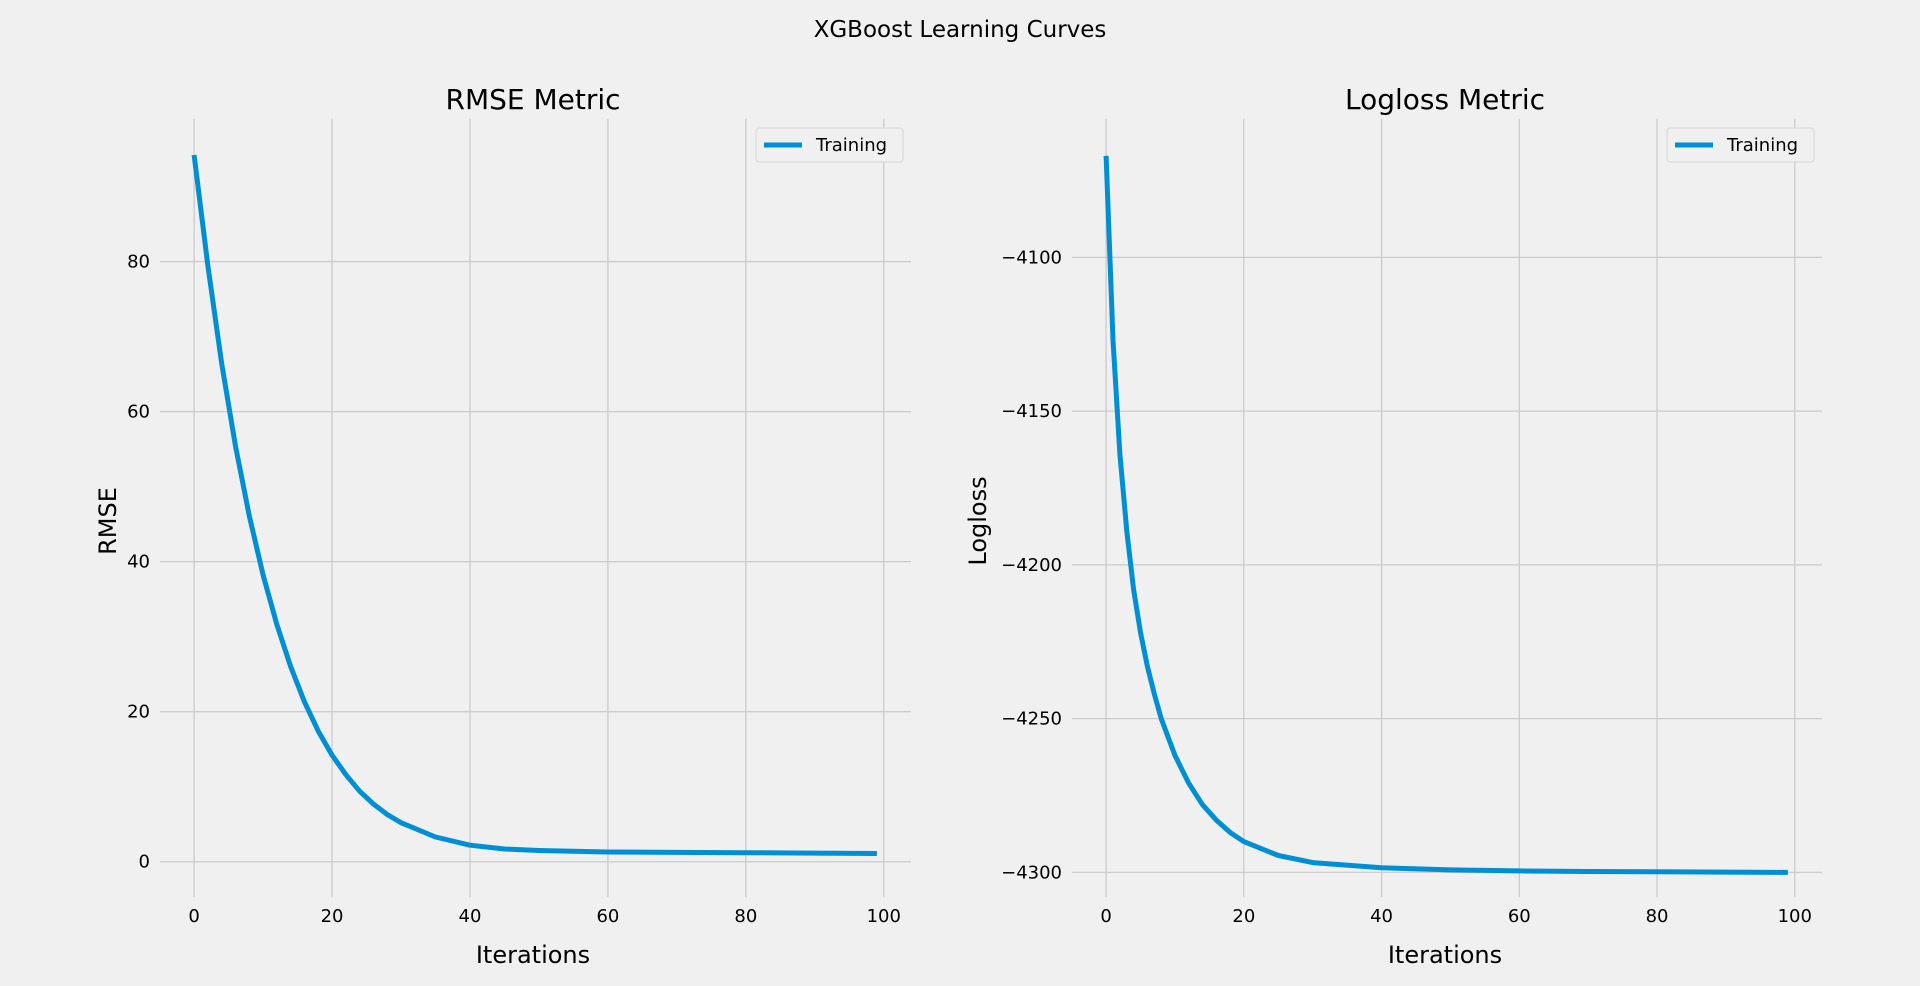 Image resolution: width=1920 pixels, height=986 pixels. What do you see at coordinates (1445, 955) in the screenshot?
I see `logloss-x-axis-label: Iterations` at bounding box center [1445, 955].